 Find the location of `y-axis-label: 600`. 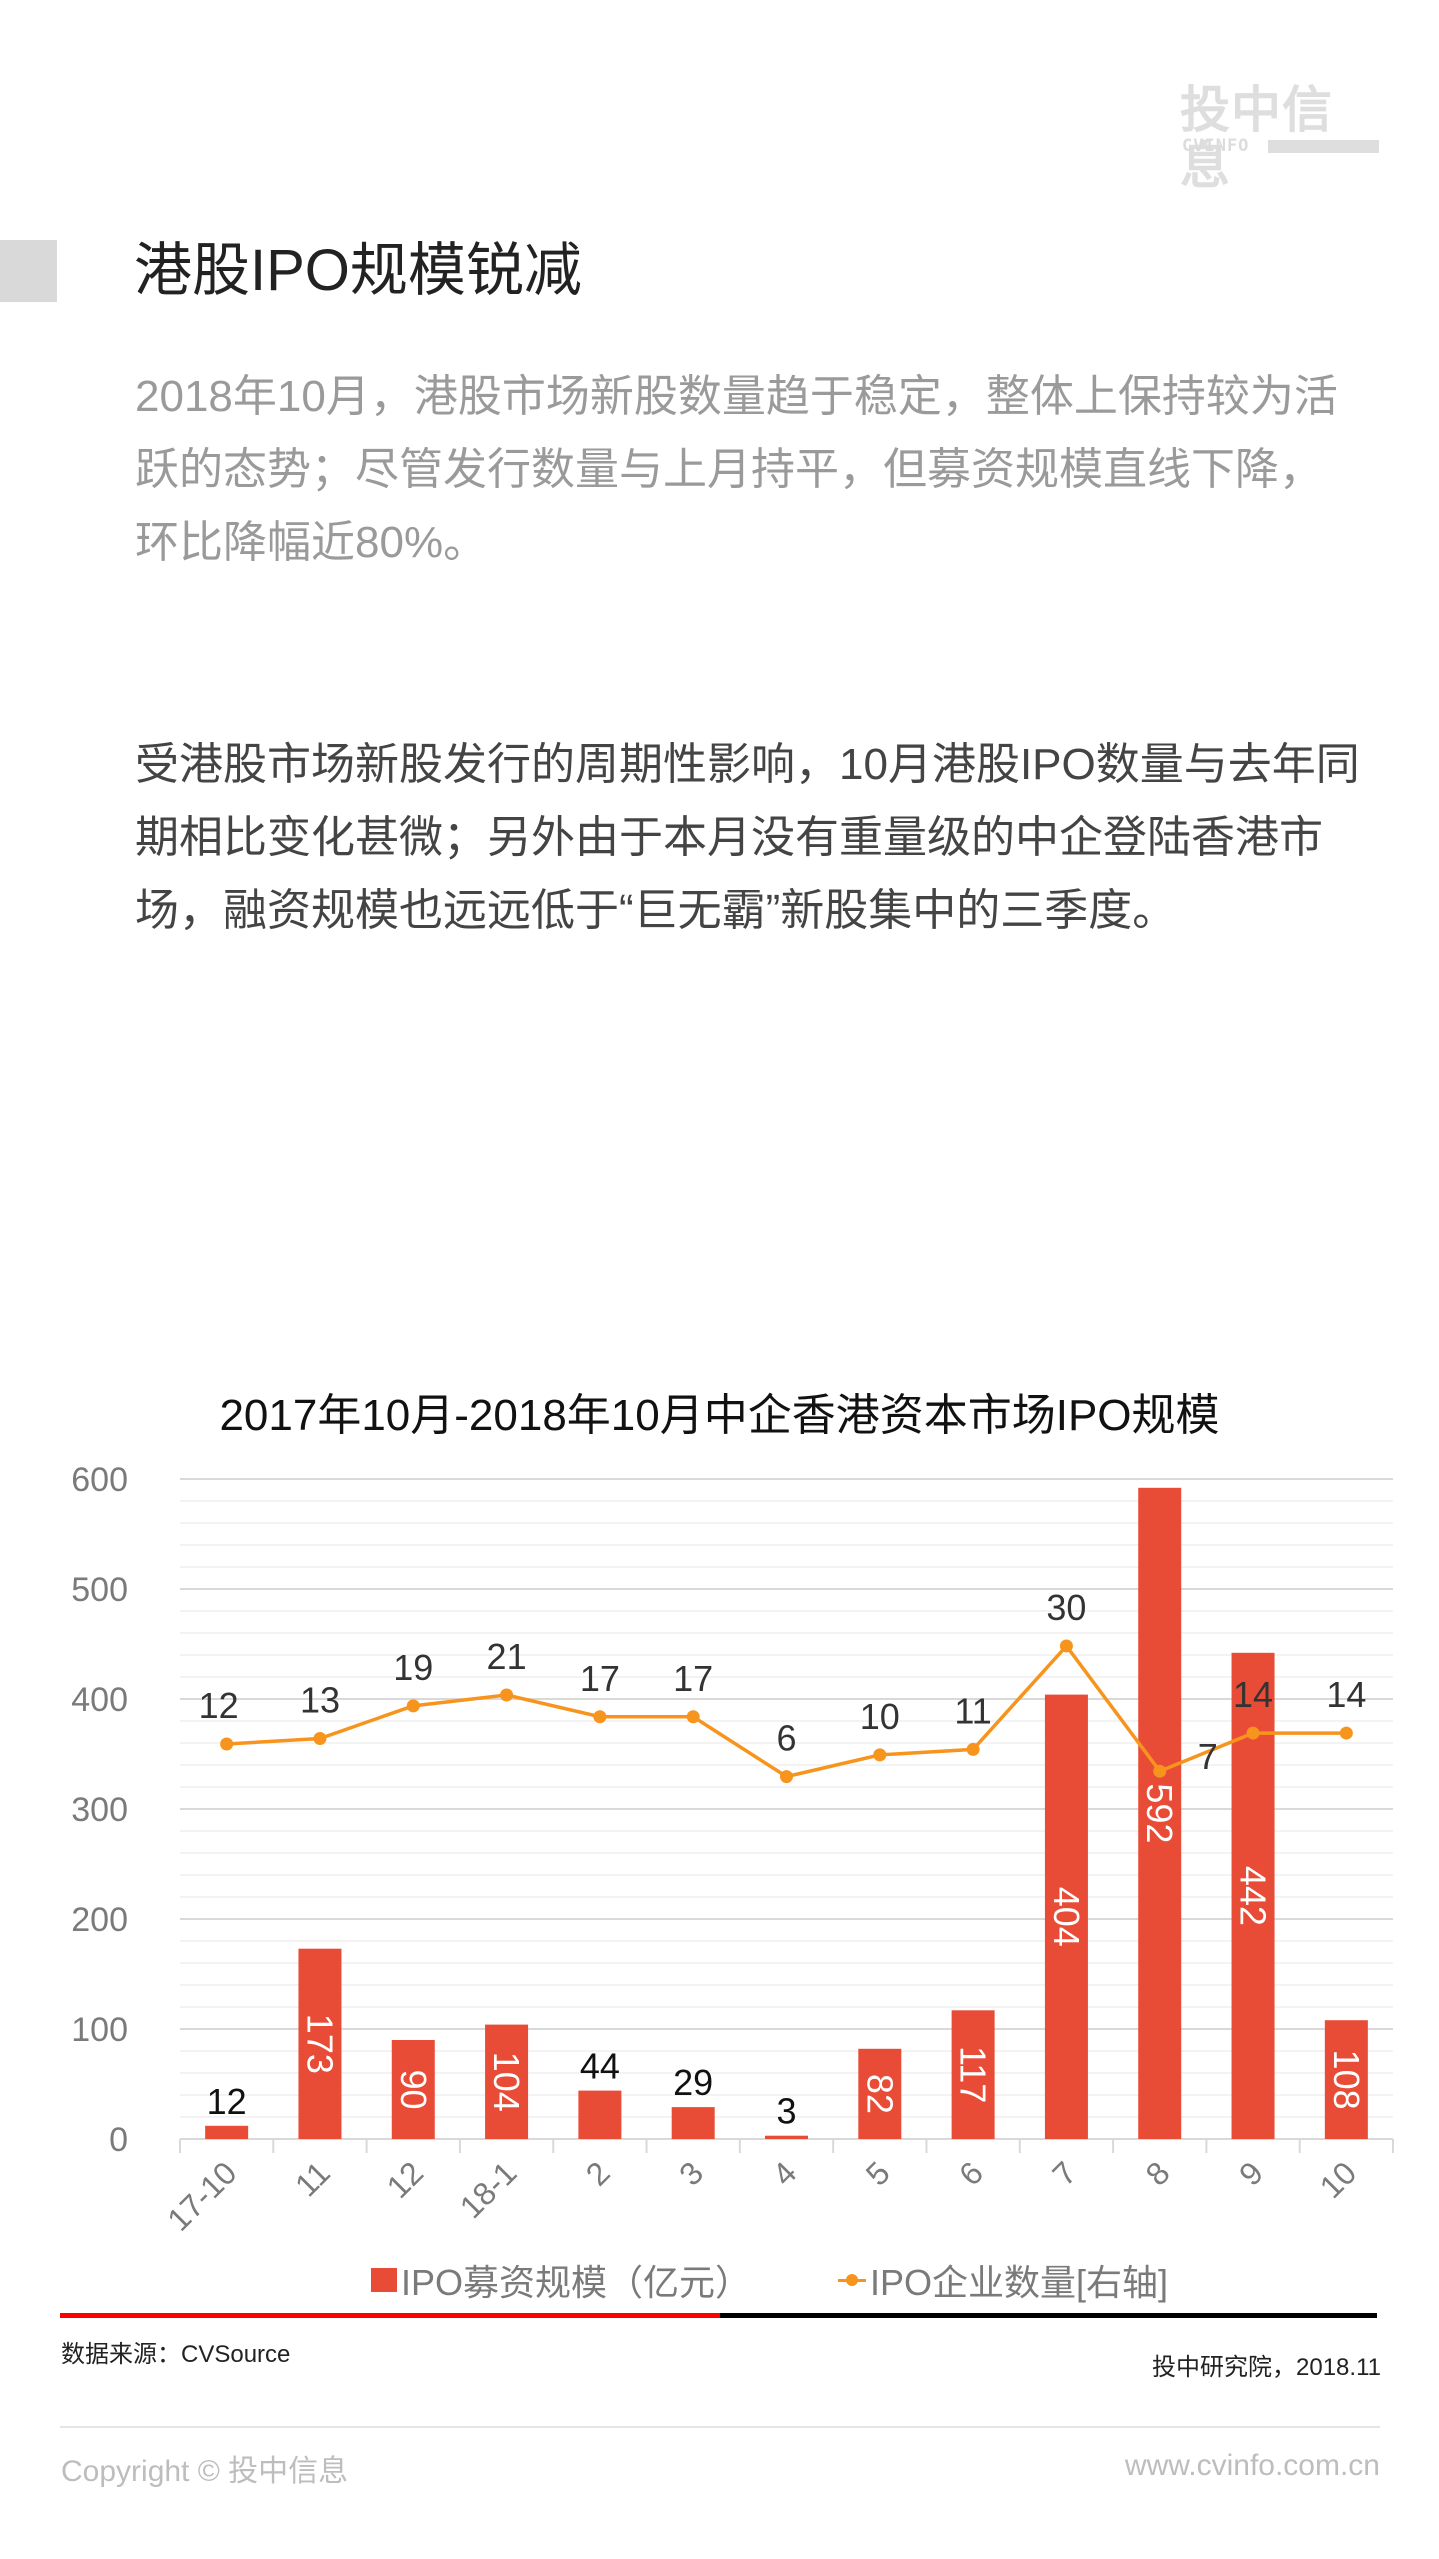

y-axis-label: 600 is located at coordinates (99, 1480).